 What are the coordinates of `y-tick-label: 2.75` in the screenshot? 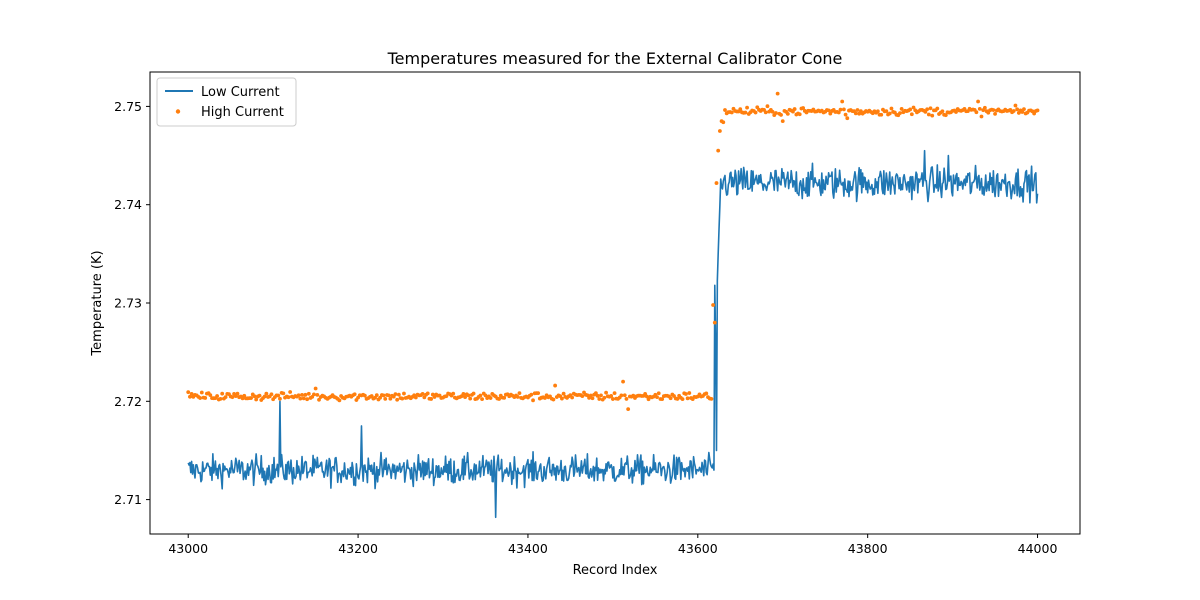 It's located at (128, 106).